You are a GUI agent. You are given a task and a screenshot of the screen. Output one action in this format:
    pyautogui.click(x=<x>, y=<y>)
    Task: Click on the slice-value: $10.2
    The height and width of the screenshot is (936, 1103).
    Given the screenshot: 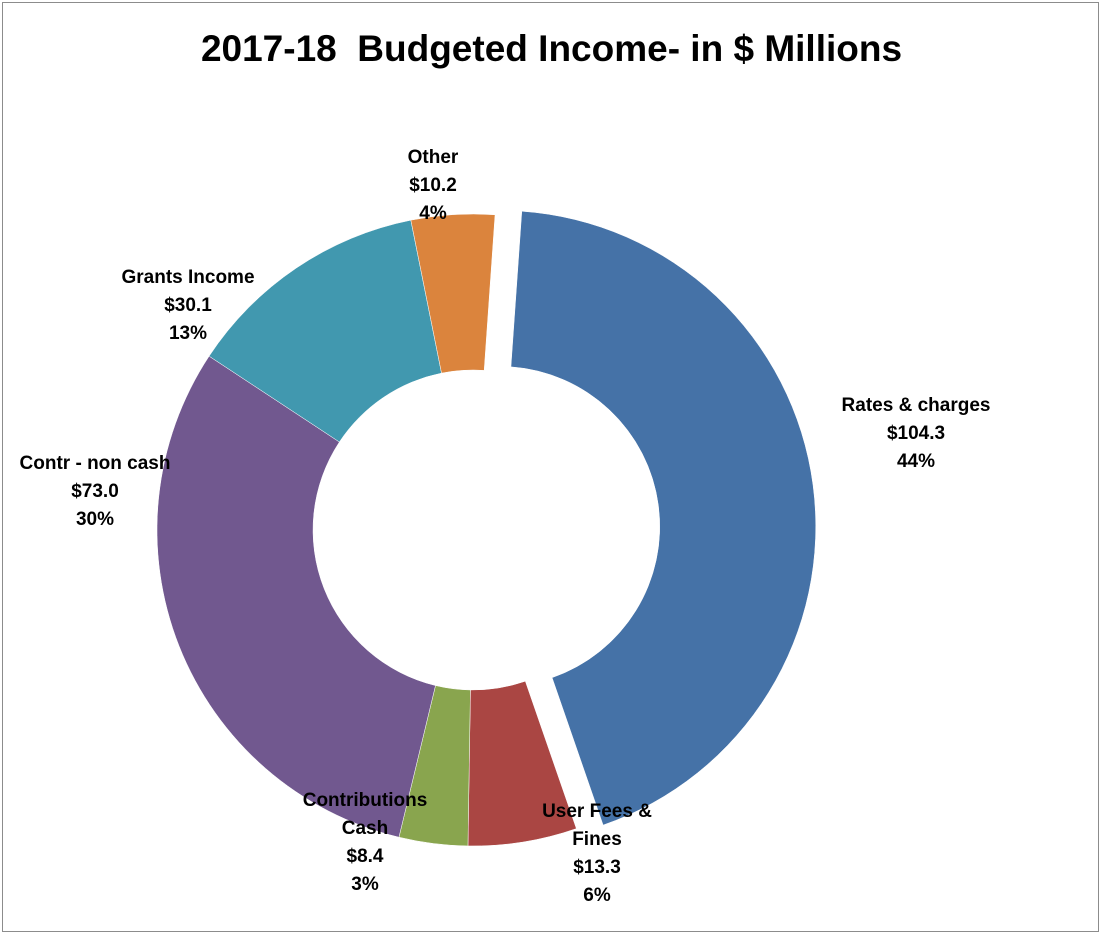 What is the action you would take?
    pyautogui.click(x=433, y=185)
    